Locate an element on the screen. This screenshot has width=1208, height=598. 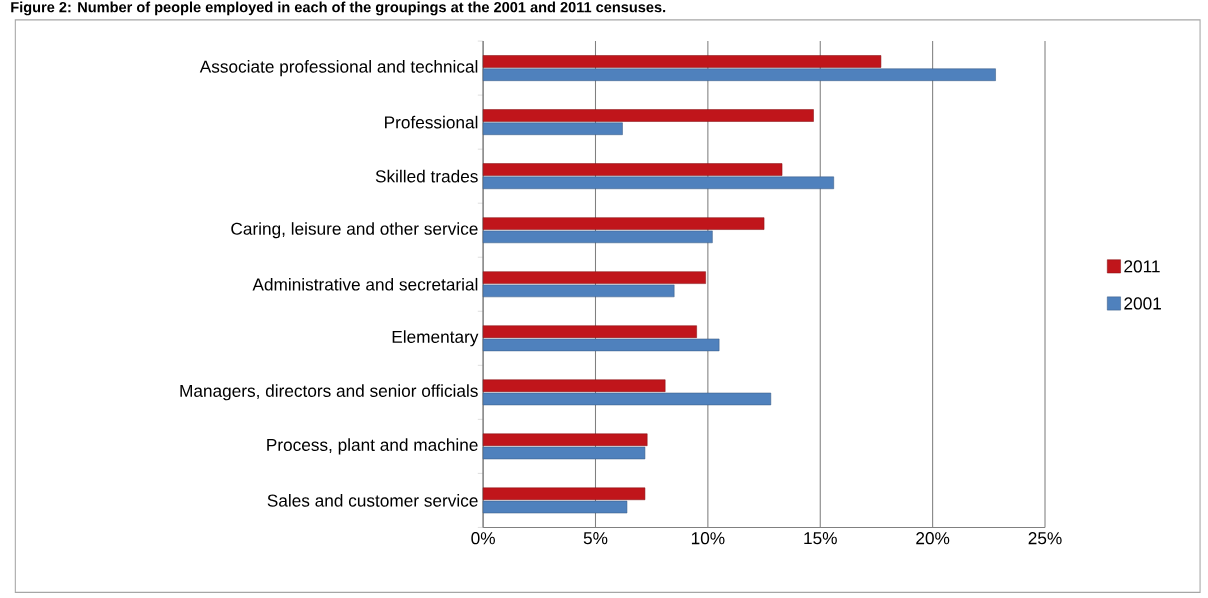
x-tick-label: 15% is located at coordinates (820, 538).